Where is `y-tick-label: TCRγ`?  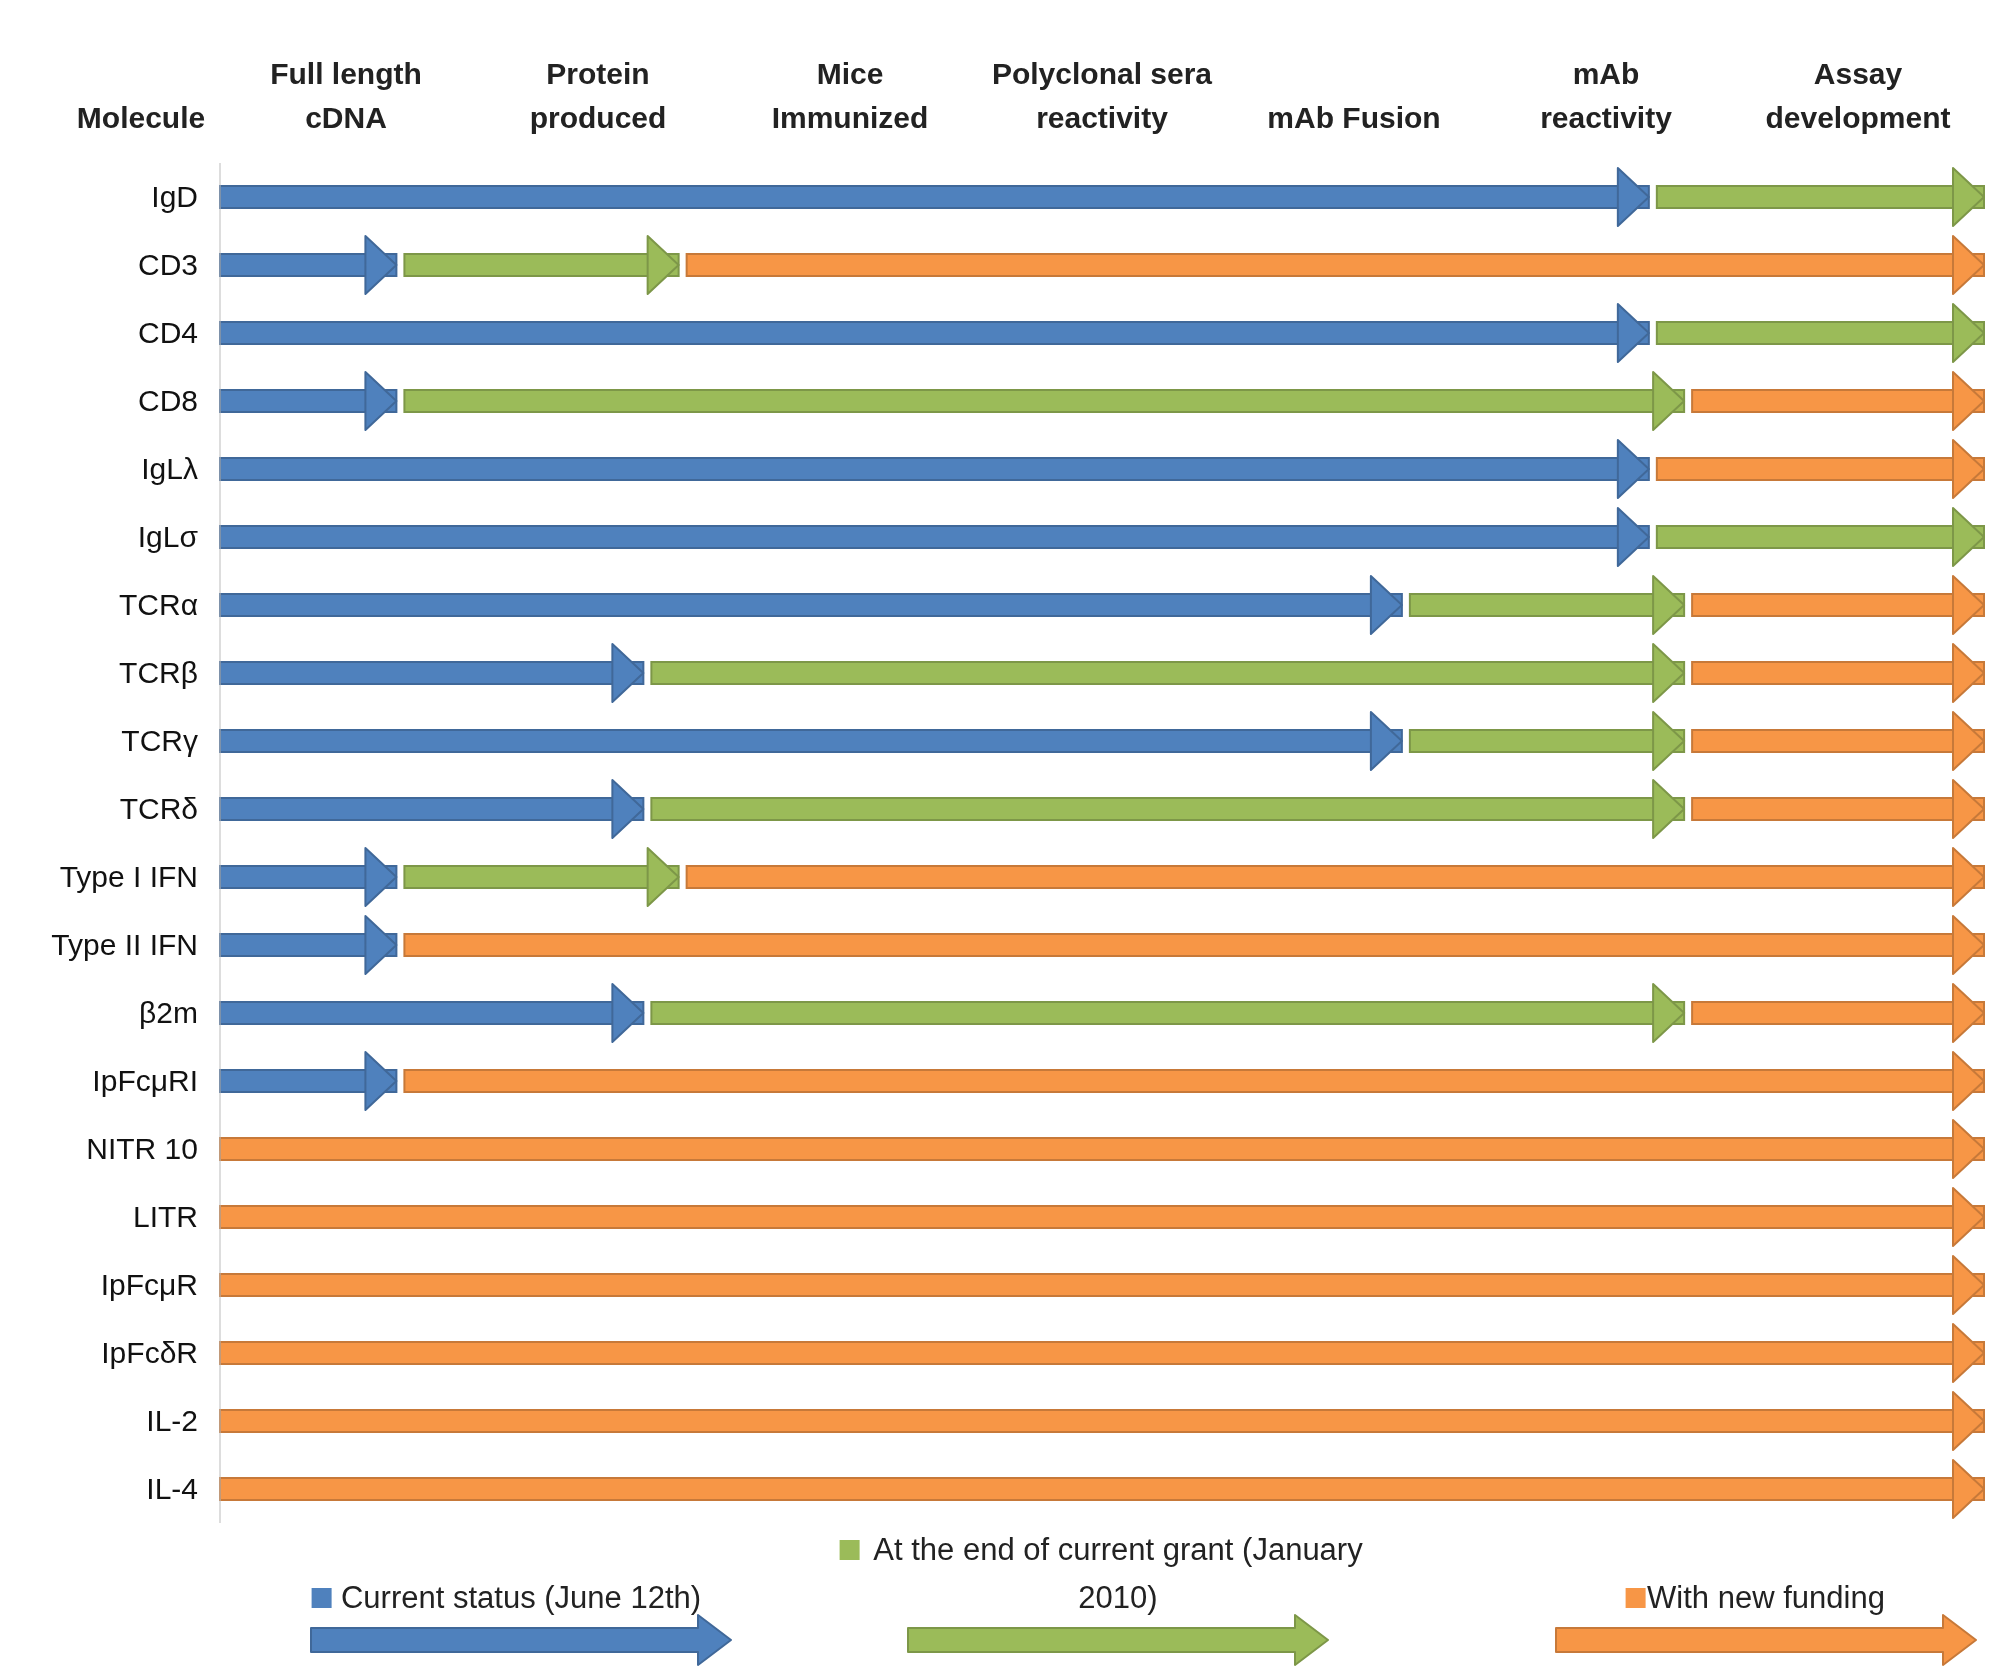 y-tick-label: TCRγ is located at coordinates (159, 740).